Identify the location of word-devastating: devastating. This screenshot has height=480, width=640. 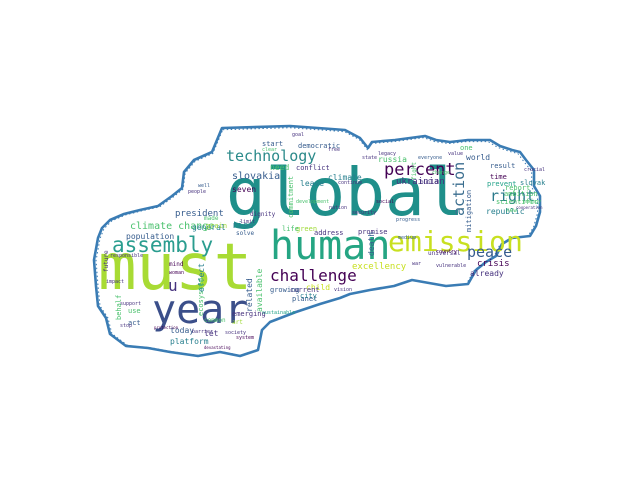
(217, 347).